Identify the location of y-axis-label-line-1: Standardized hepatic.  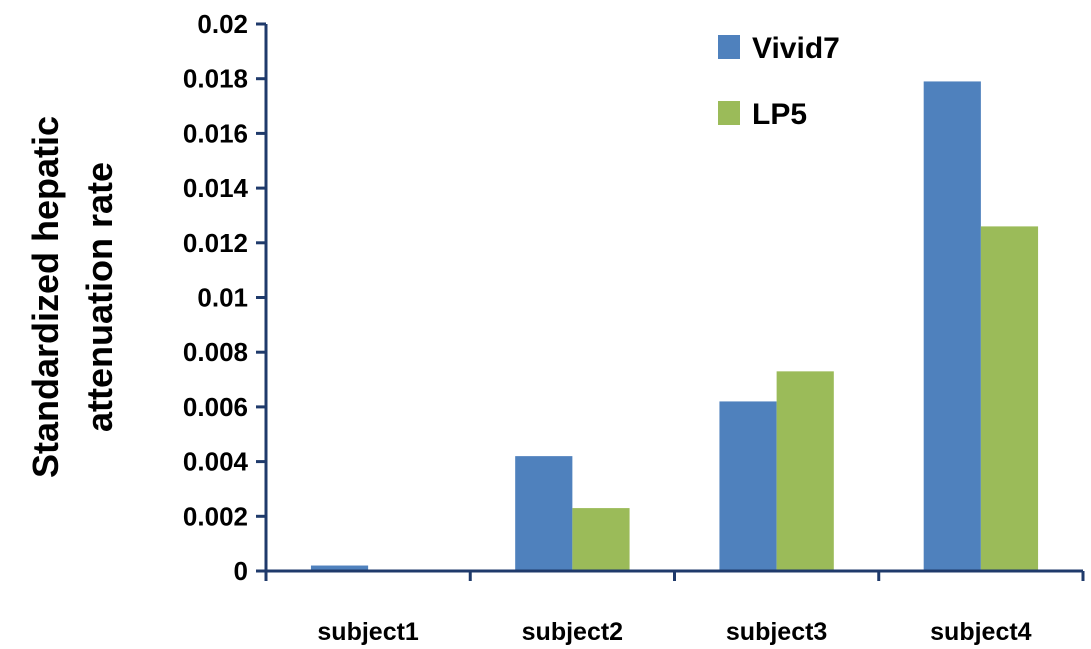
(45, 297).